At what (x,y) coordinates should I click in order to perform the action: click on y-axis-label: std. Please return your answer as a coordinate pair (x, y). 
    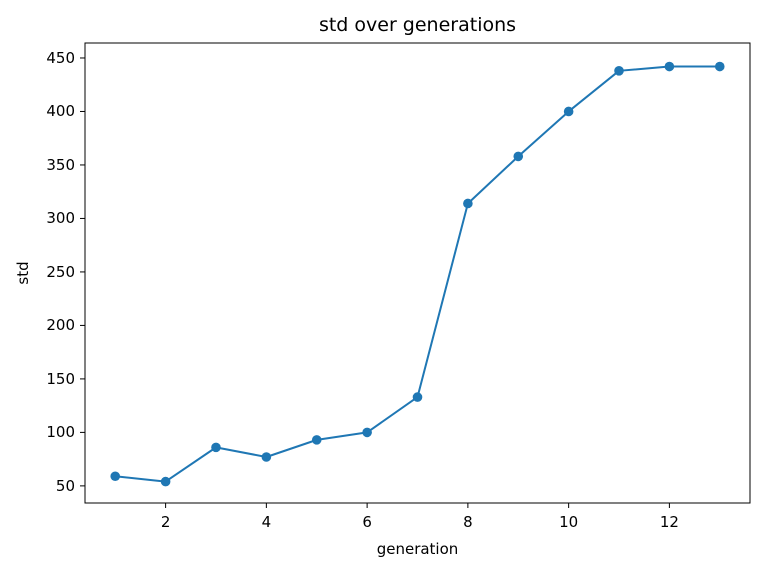
    Looking at the image, I should click on (23, 273).